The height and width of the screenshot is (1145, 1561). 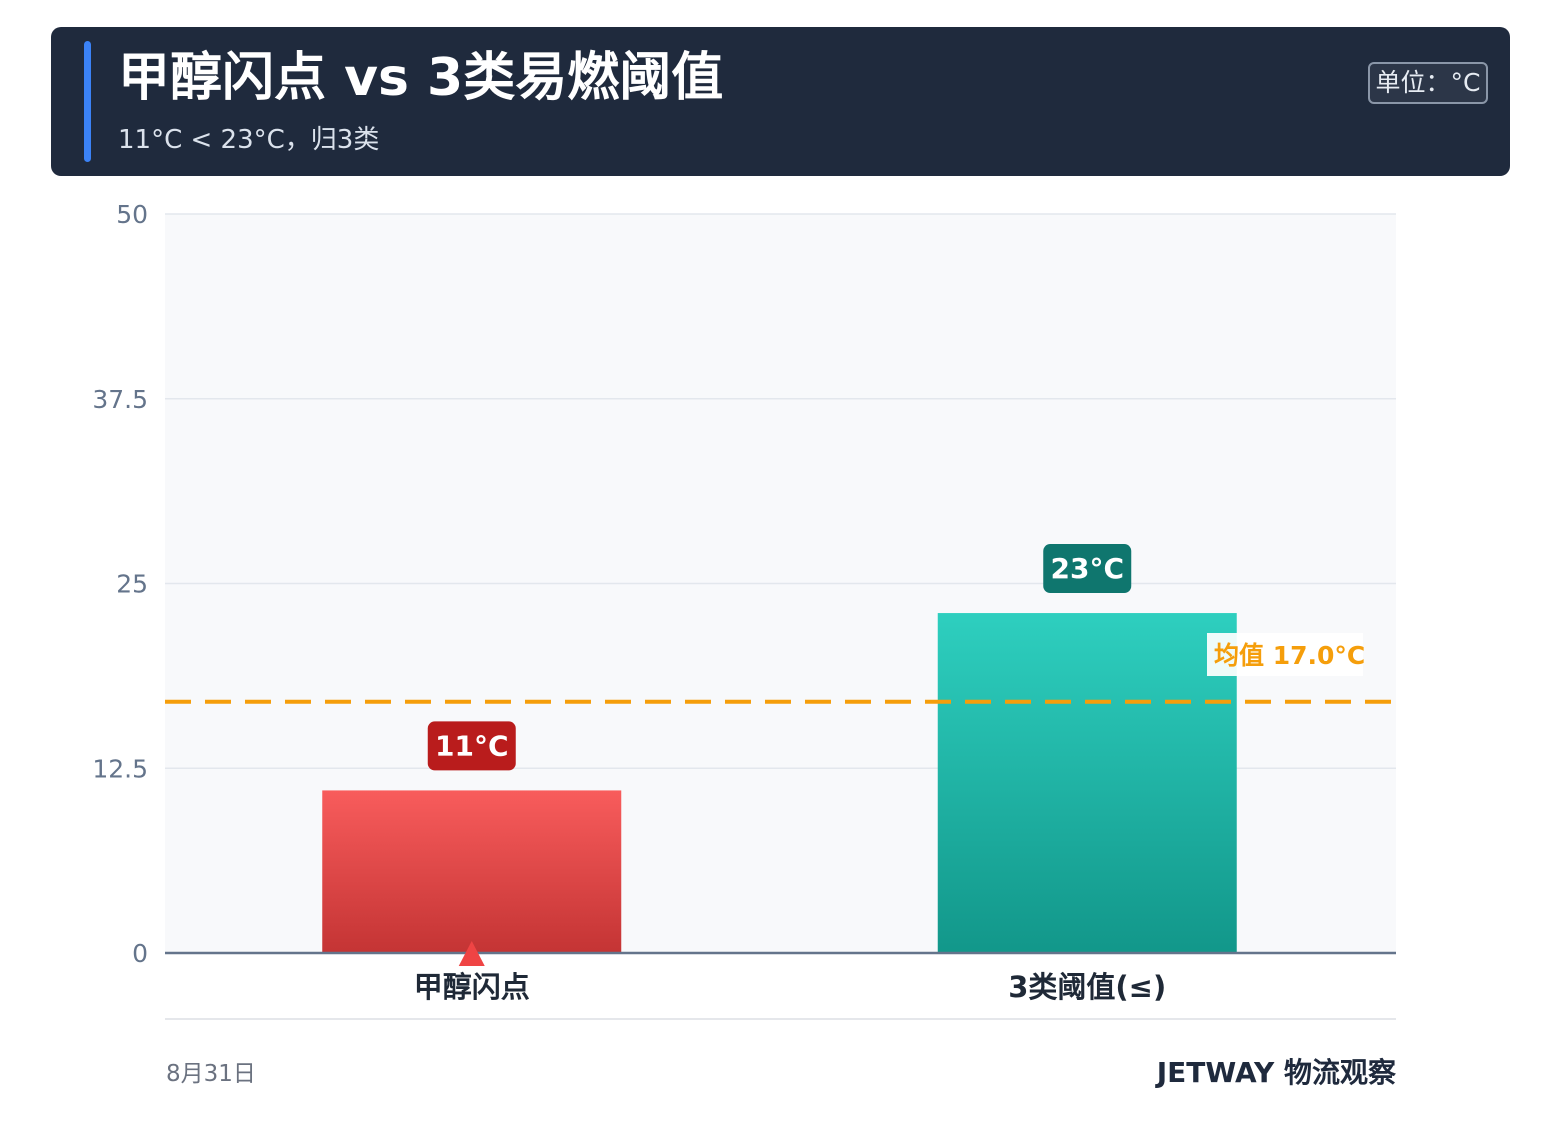 What do you see at coordinates (780, 1019) in the screenshot?
I see `footer-divider` at bounding box center [780, 1019].